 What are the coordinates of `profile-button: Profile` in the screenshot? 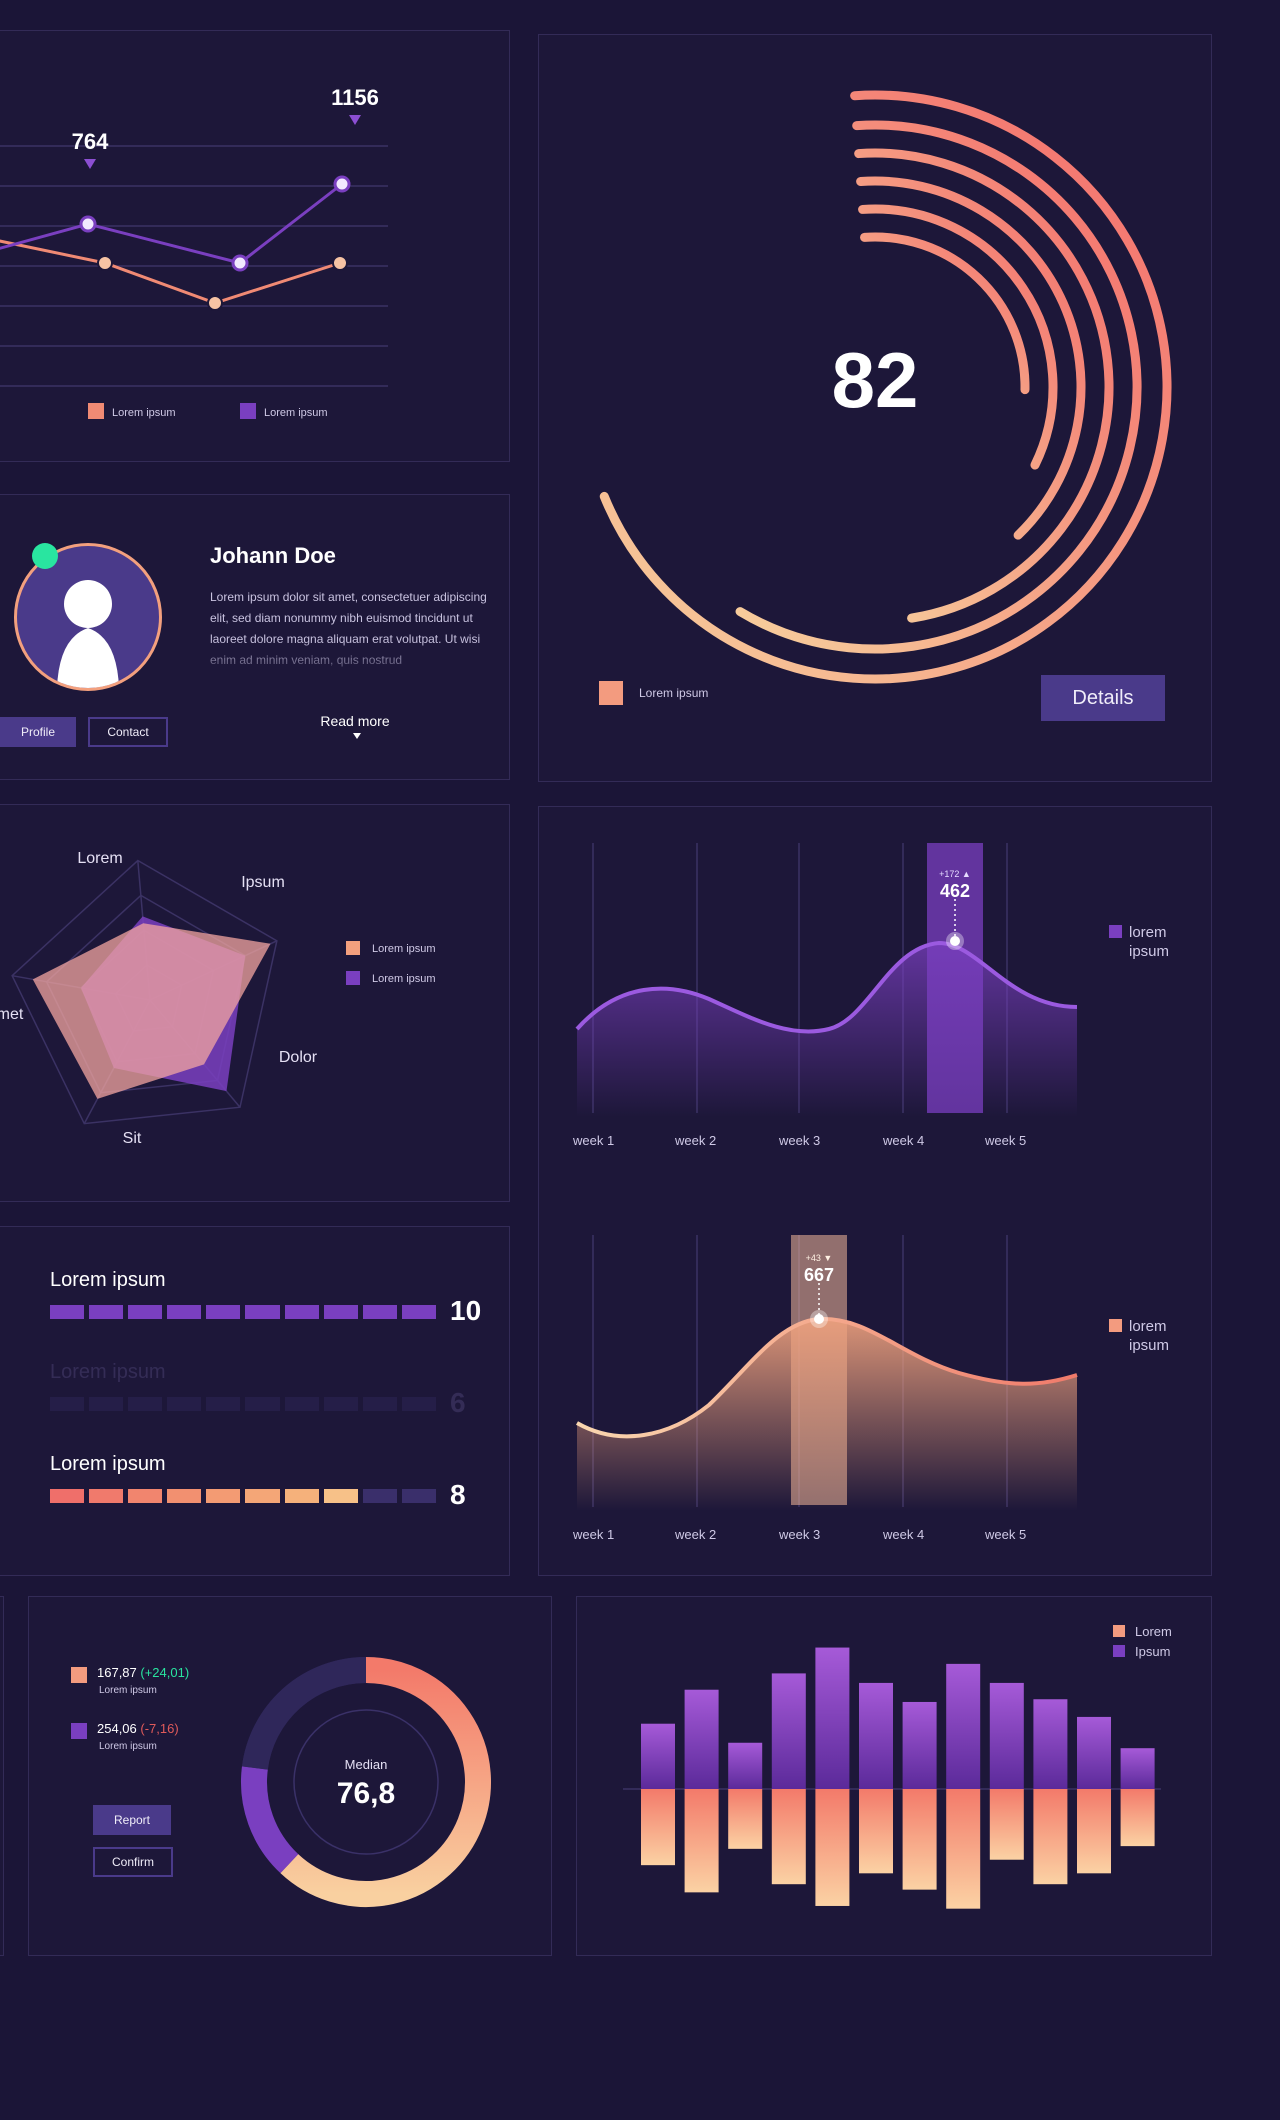 It's located at (38, 732).